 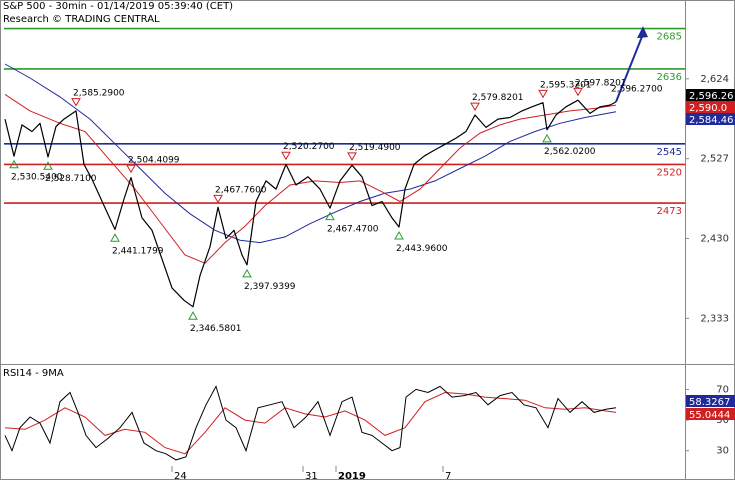 What do you see at coordinates (180, 475) in the screenshot?
I see `date-tick-label: 24` at bounding box center [180, 475].